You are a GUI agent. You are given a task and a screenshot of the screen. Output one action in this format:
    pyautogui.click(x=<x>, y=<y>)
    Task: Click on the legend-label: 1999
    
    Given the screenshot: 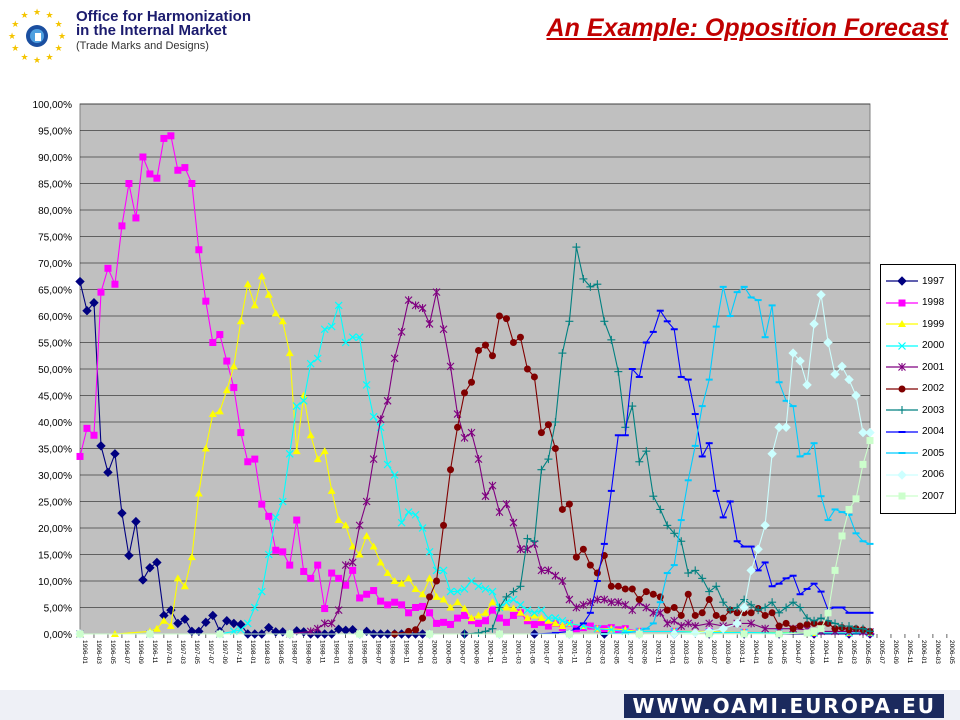 What is the action you would take?
    pyautogui.click(x=933, y=324)
    